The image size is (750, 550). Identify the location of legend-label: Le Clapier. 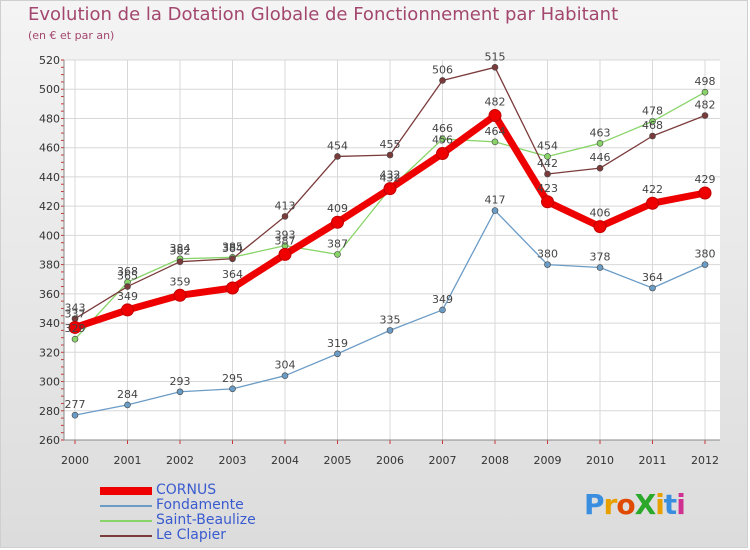
(191, 535).